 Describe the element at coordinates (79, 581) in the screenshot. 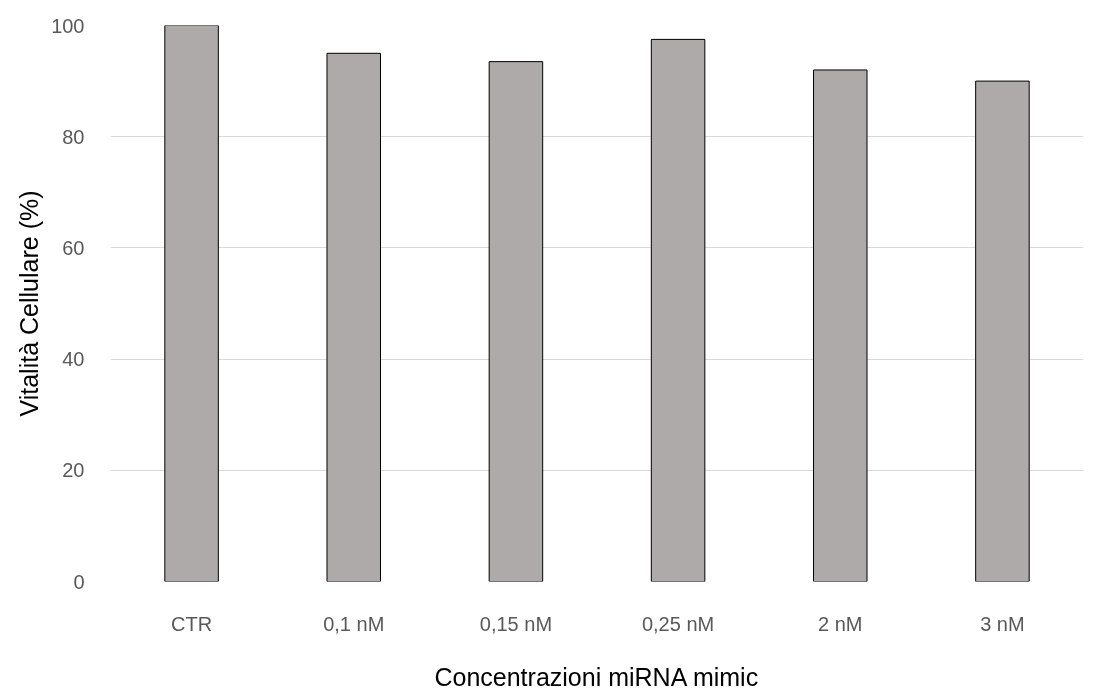

I see `y-tick-label: 0` at that location.